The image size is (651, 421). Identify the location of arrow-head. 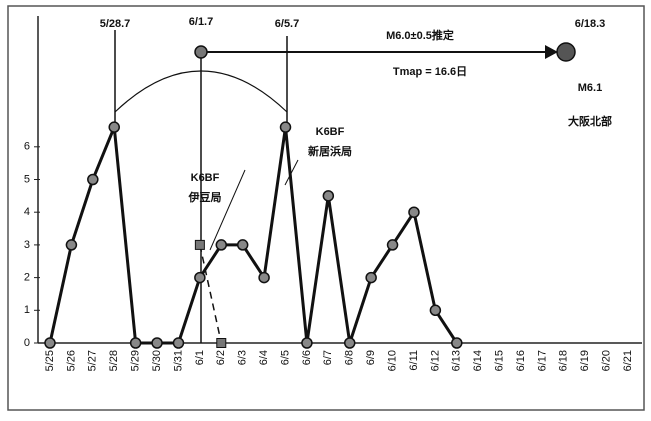
(551, 52).